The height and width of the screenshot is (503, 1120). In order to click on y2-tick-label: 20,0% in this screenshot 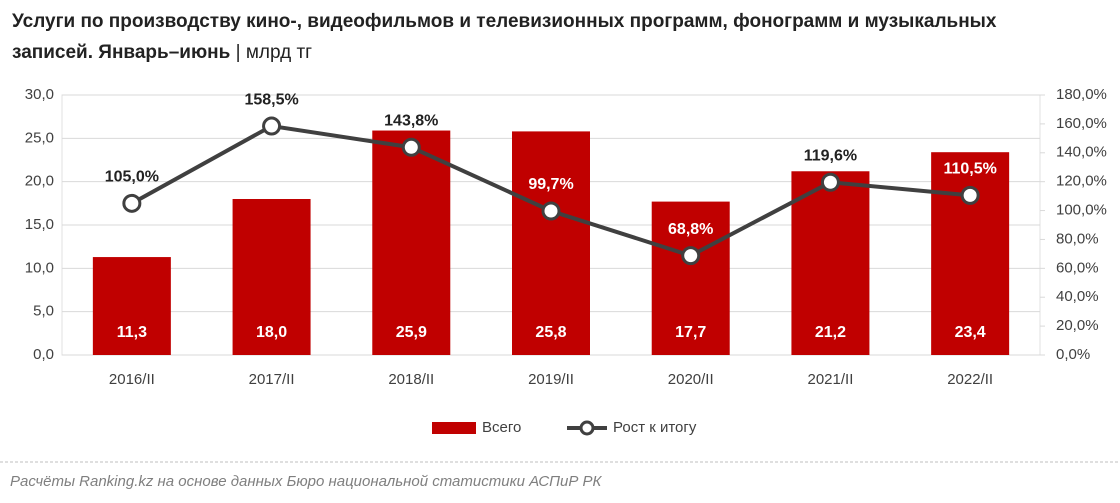, I will do `click(1077, 325)`.